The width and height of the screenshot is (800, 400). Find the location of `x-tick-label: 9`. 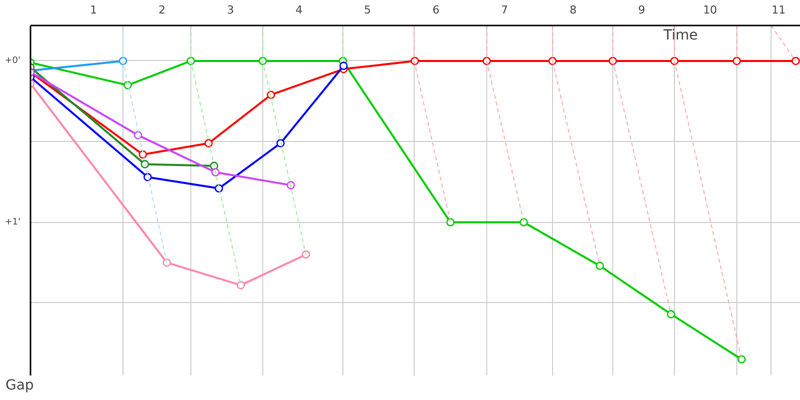

x-tick-label: 9 is located at coordinates (642, 10).